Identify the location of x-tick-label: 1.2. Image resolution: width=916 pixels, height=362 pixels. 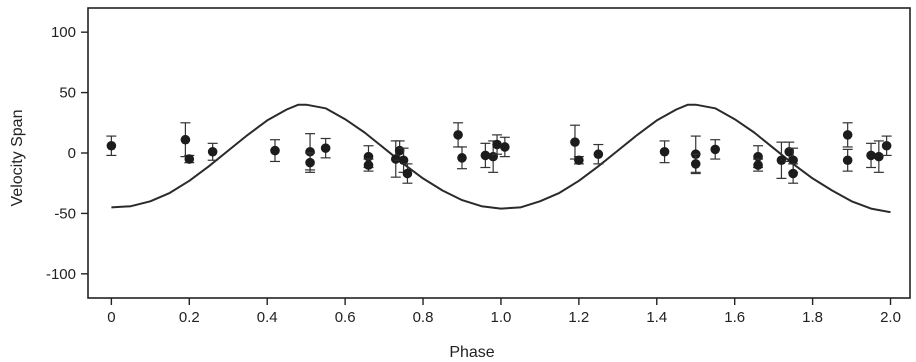
(578, 317).